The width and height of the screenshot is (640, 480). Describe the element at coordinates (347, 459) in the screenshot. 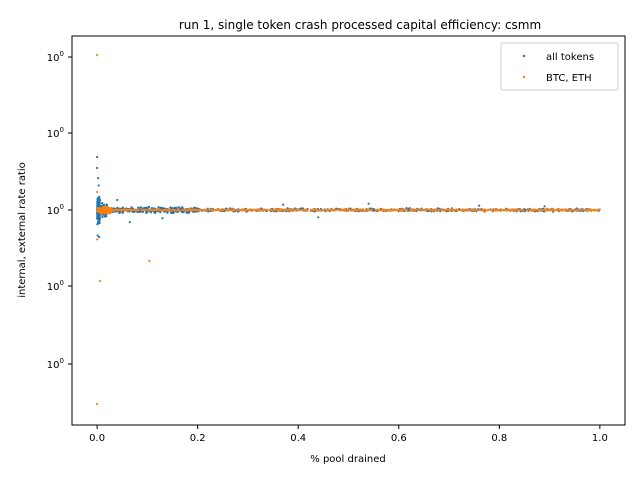

I see `x-axis-label: % pool drained` at that location.